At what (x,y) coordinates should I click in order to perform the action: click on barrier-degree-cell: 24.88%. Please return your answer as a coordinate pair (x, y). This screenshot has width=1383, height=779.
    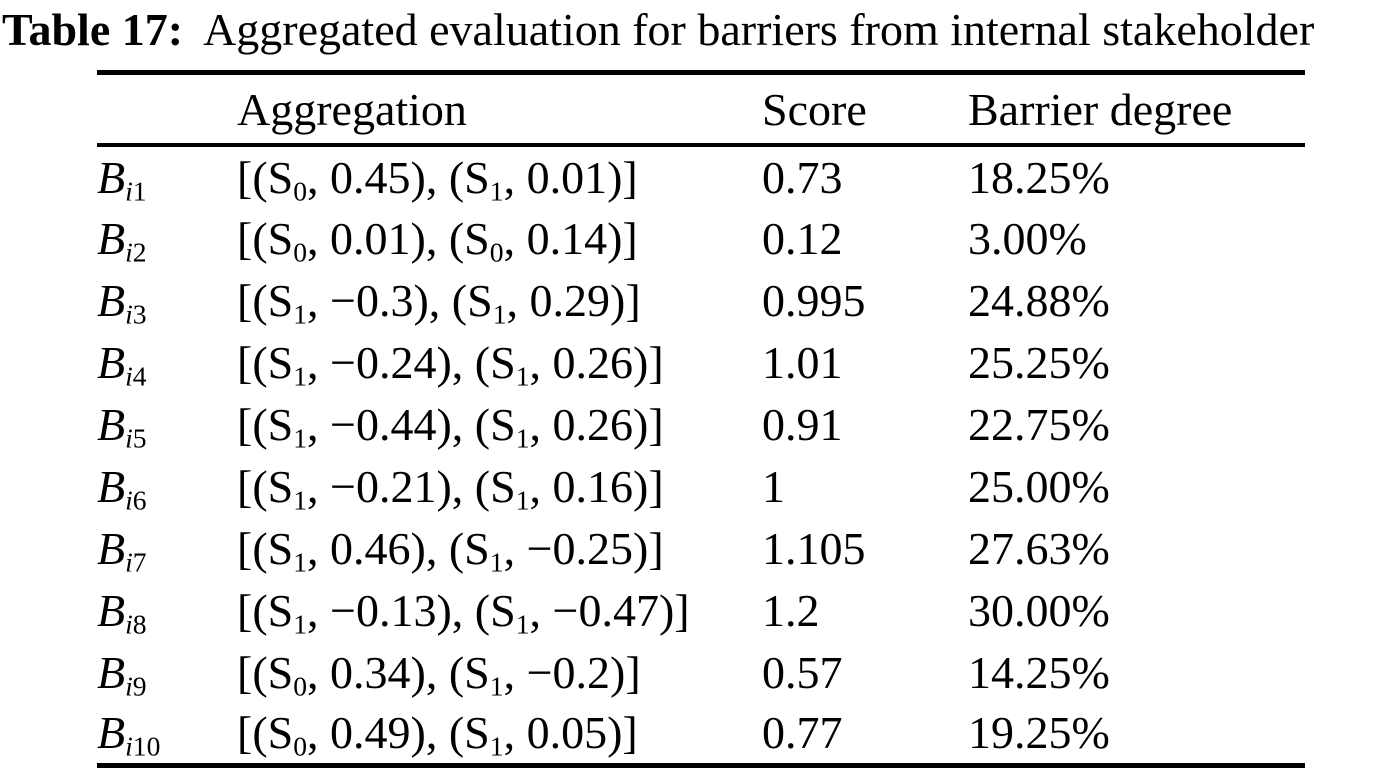
    Looking at the image, I should click on (1039, 300).